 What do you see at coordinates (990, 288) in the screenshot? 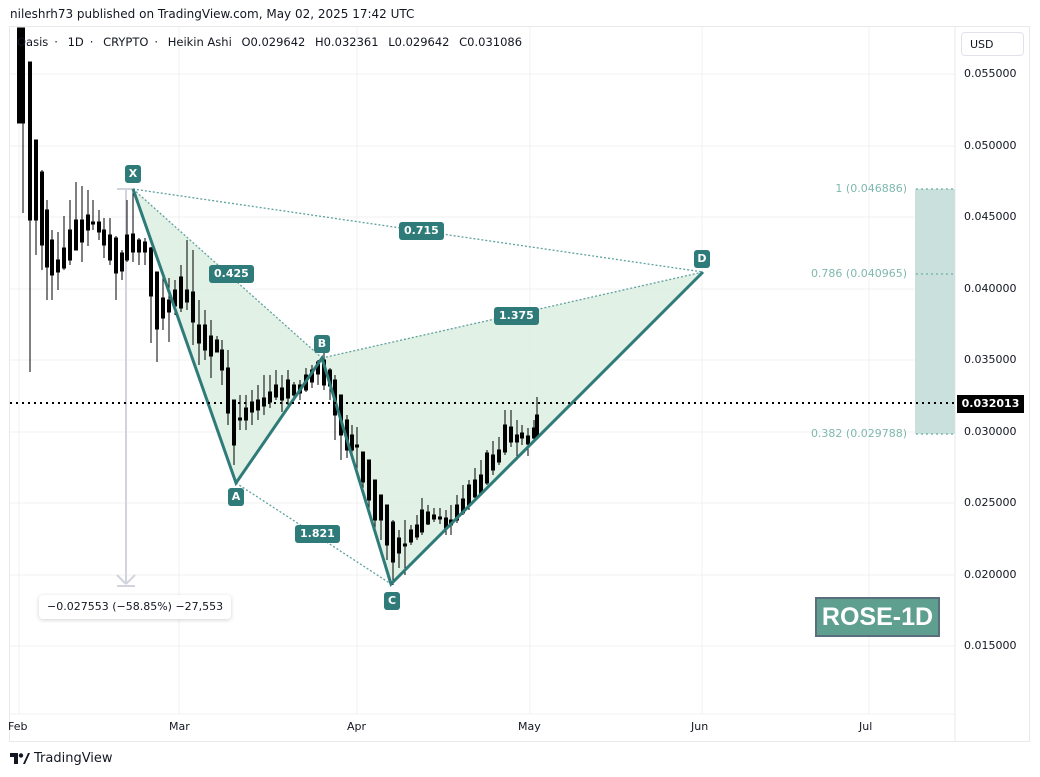
I see `y-tick: 0.040000` at bounding box center [990, 288].